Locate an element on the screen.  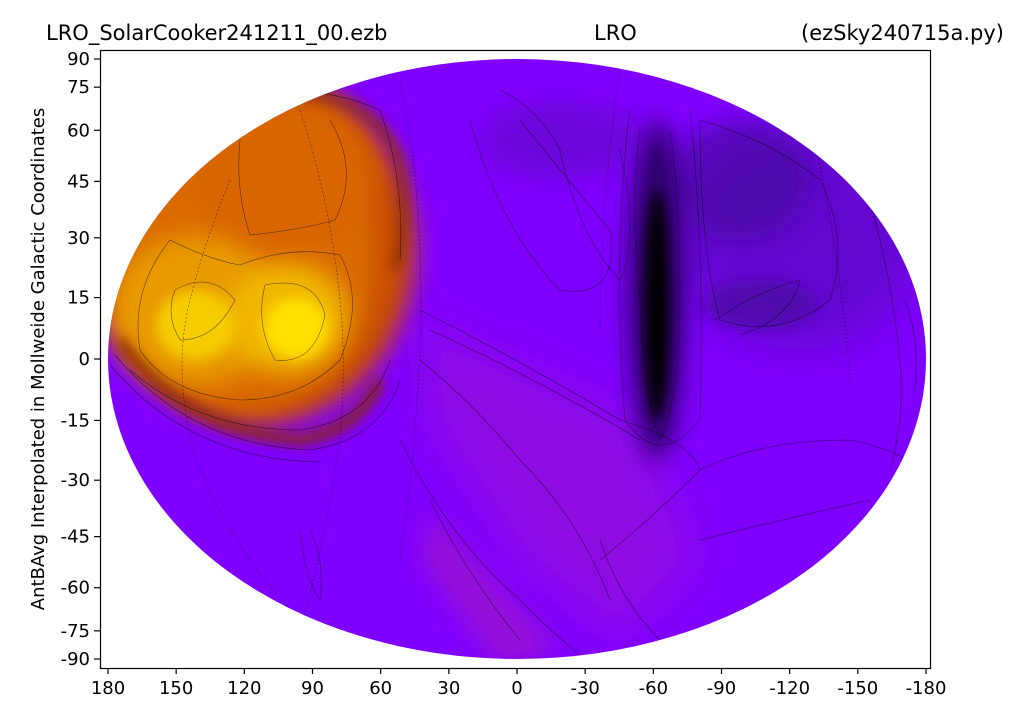
x-tick-label: -180 is located at coordinates (926, 688).